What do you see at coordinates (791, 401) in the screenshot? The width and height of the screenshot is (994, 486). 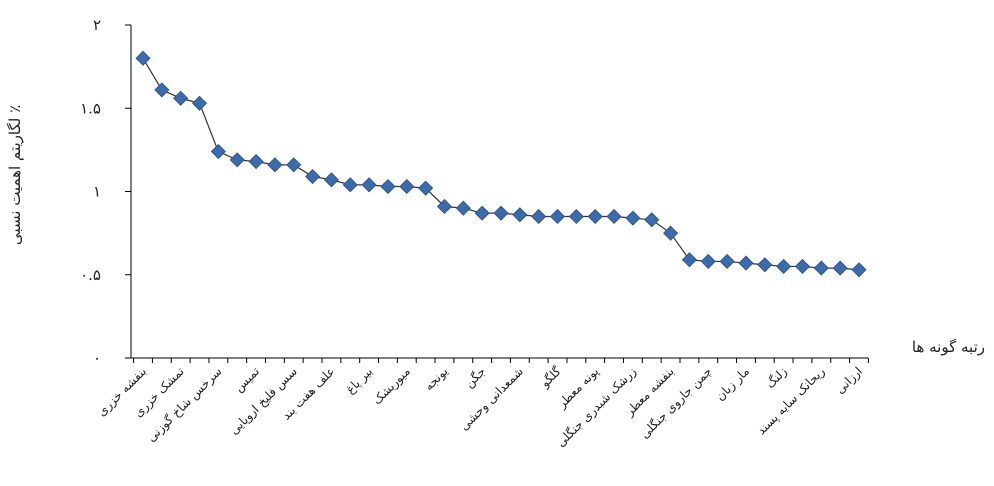 I see `x-tick-label: ریحانک سایه پسند` at bounding box center [791, 401].